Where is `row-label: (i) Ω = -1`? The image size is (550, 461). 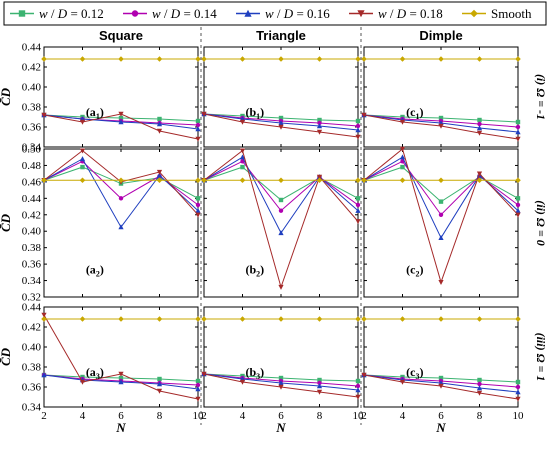 row-label: (i) Ω = -1 is located at coordinates (541, 97).